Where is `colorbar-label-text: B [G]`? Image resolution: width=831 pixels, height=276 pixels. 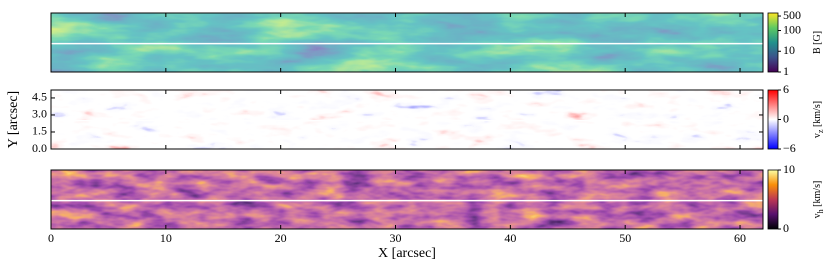
colorbar-label-text: B [G] is located at coordinates (817, 42).